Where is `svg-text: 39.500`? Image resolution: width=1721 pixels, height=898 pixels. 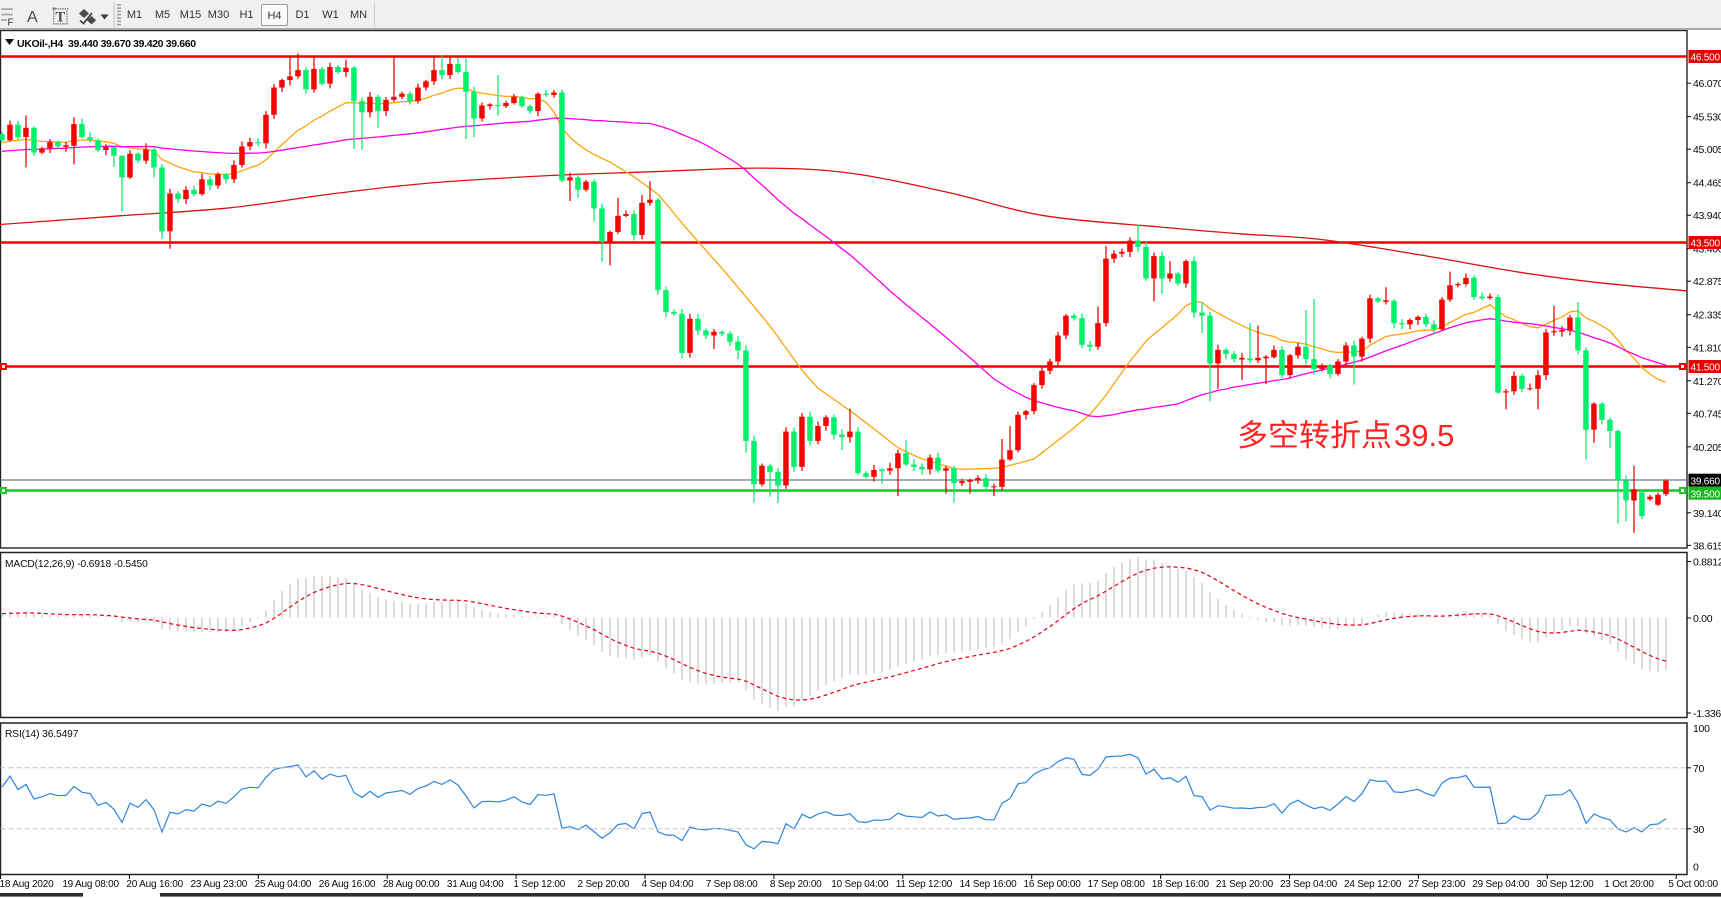 svg-text: 39.500 is located at coordinates (1706, 494).